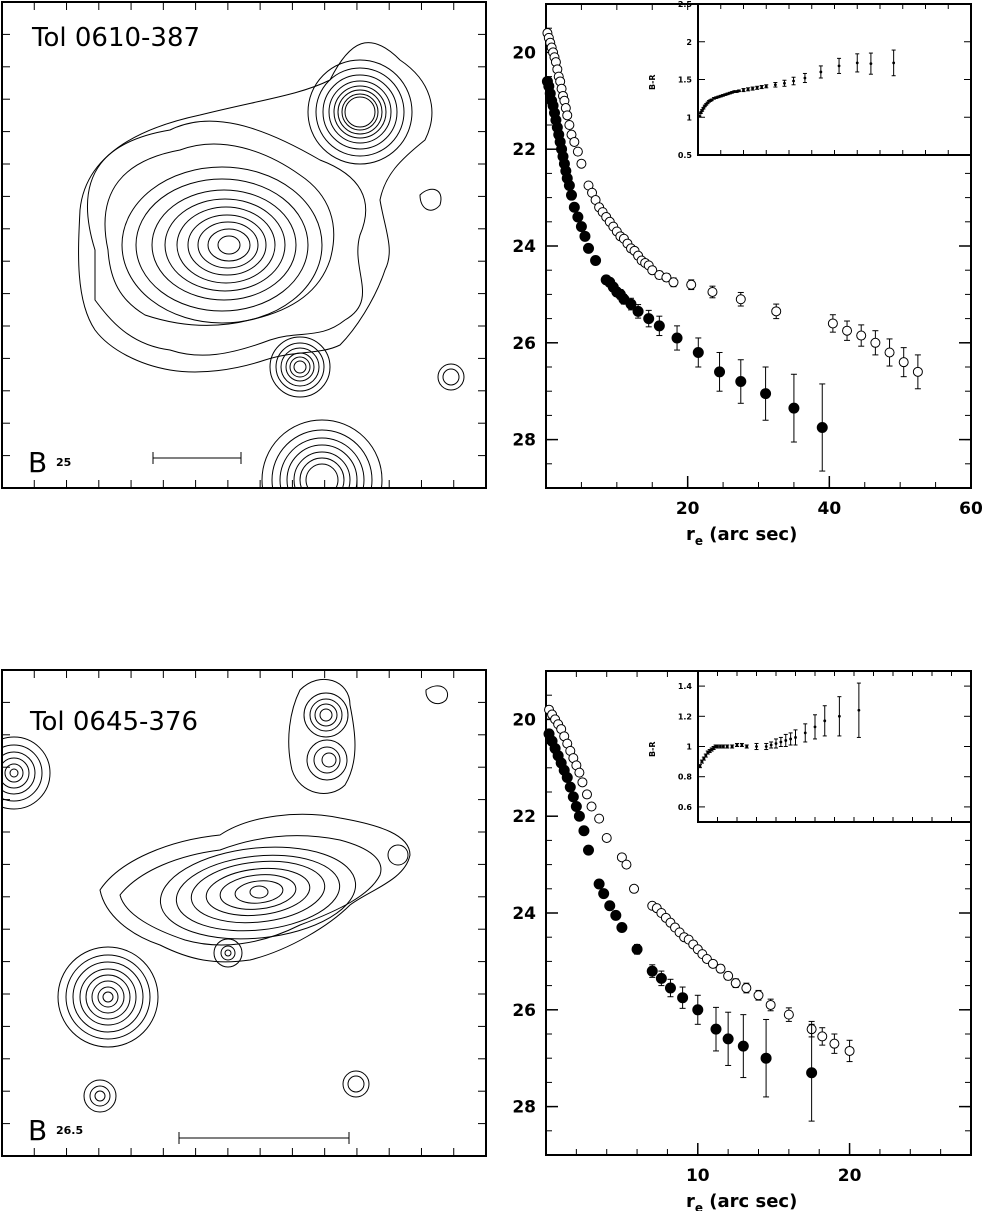 This screenshot has width=994, height=1211. I want to click on inset-y-tick-label: 2.5, so click(685, 4).